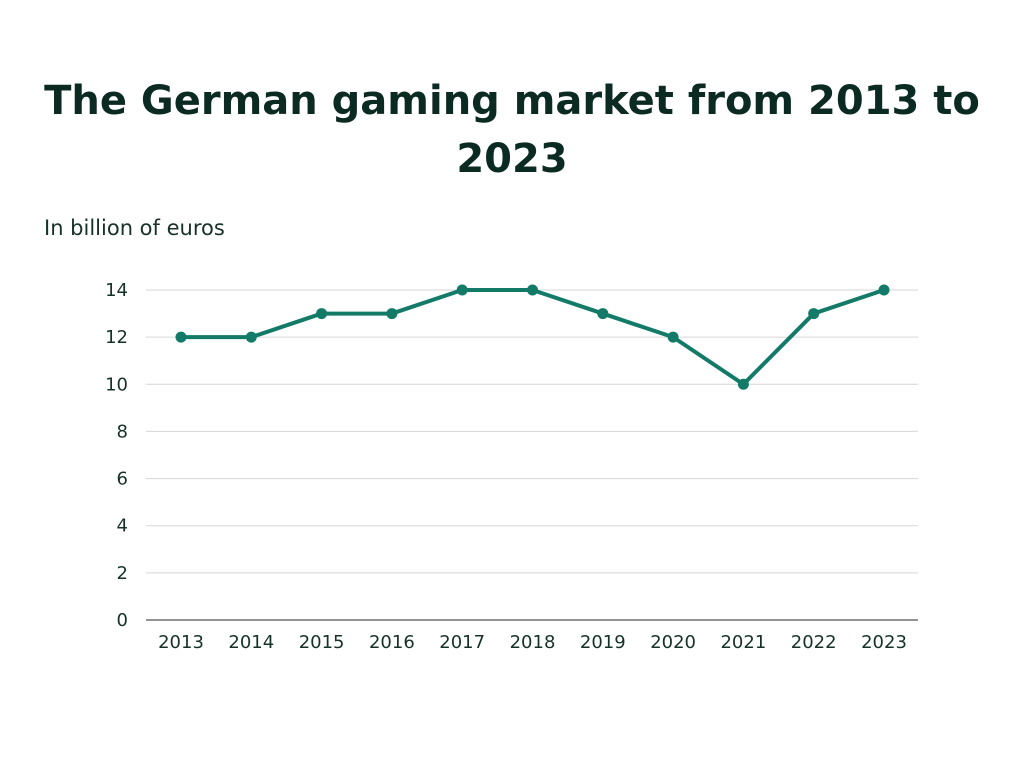  I want to click on y-tick-label: 0, so click(122, 620).